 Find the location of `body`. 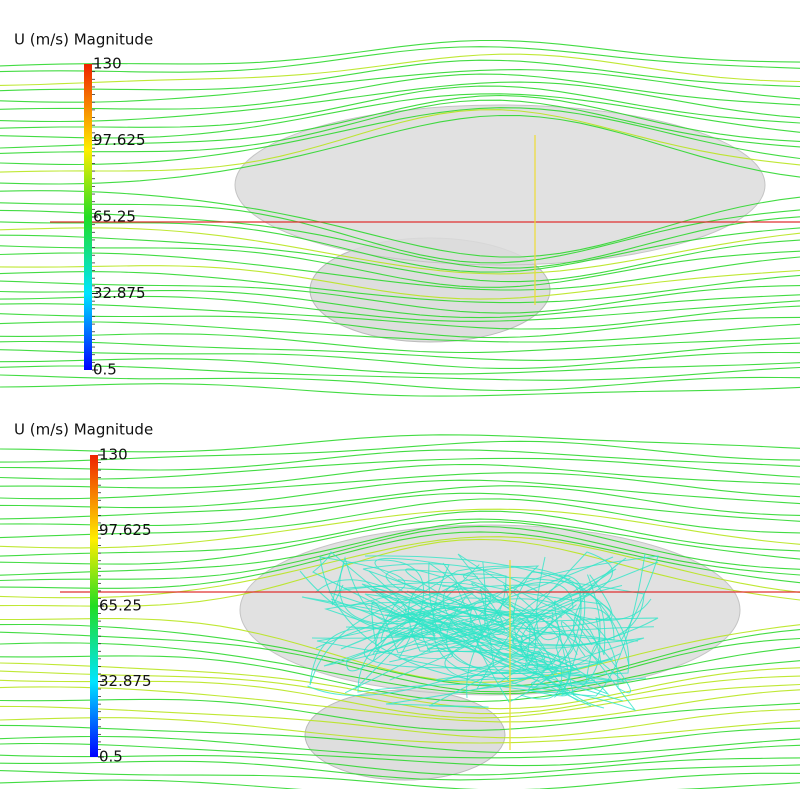

body is located at coordinates (500, 185).